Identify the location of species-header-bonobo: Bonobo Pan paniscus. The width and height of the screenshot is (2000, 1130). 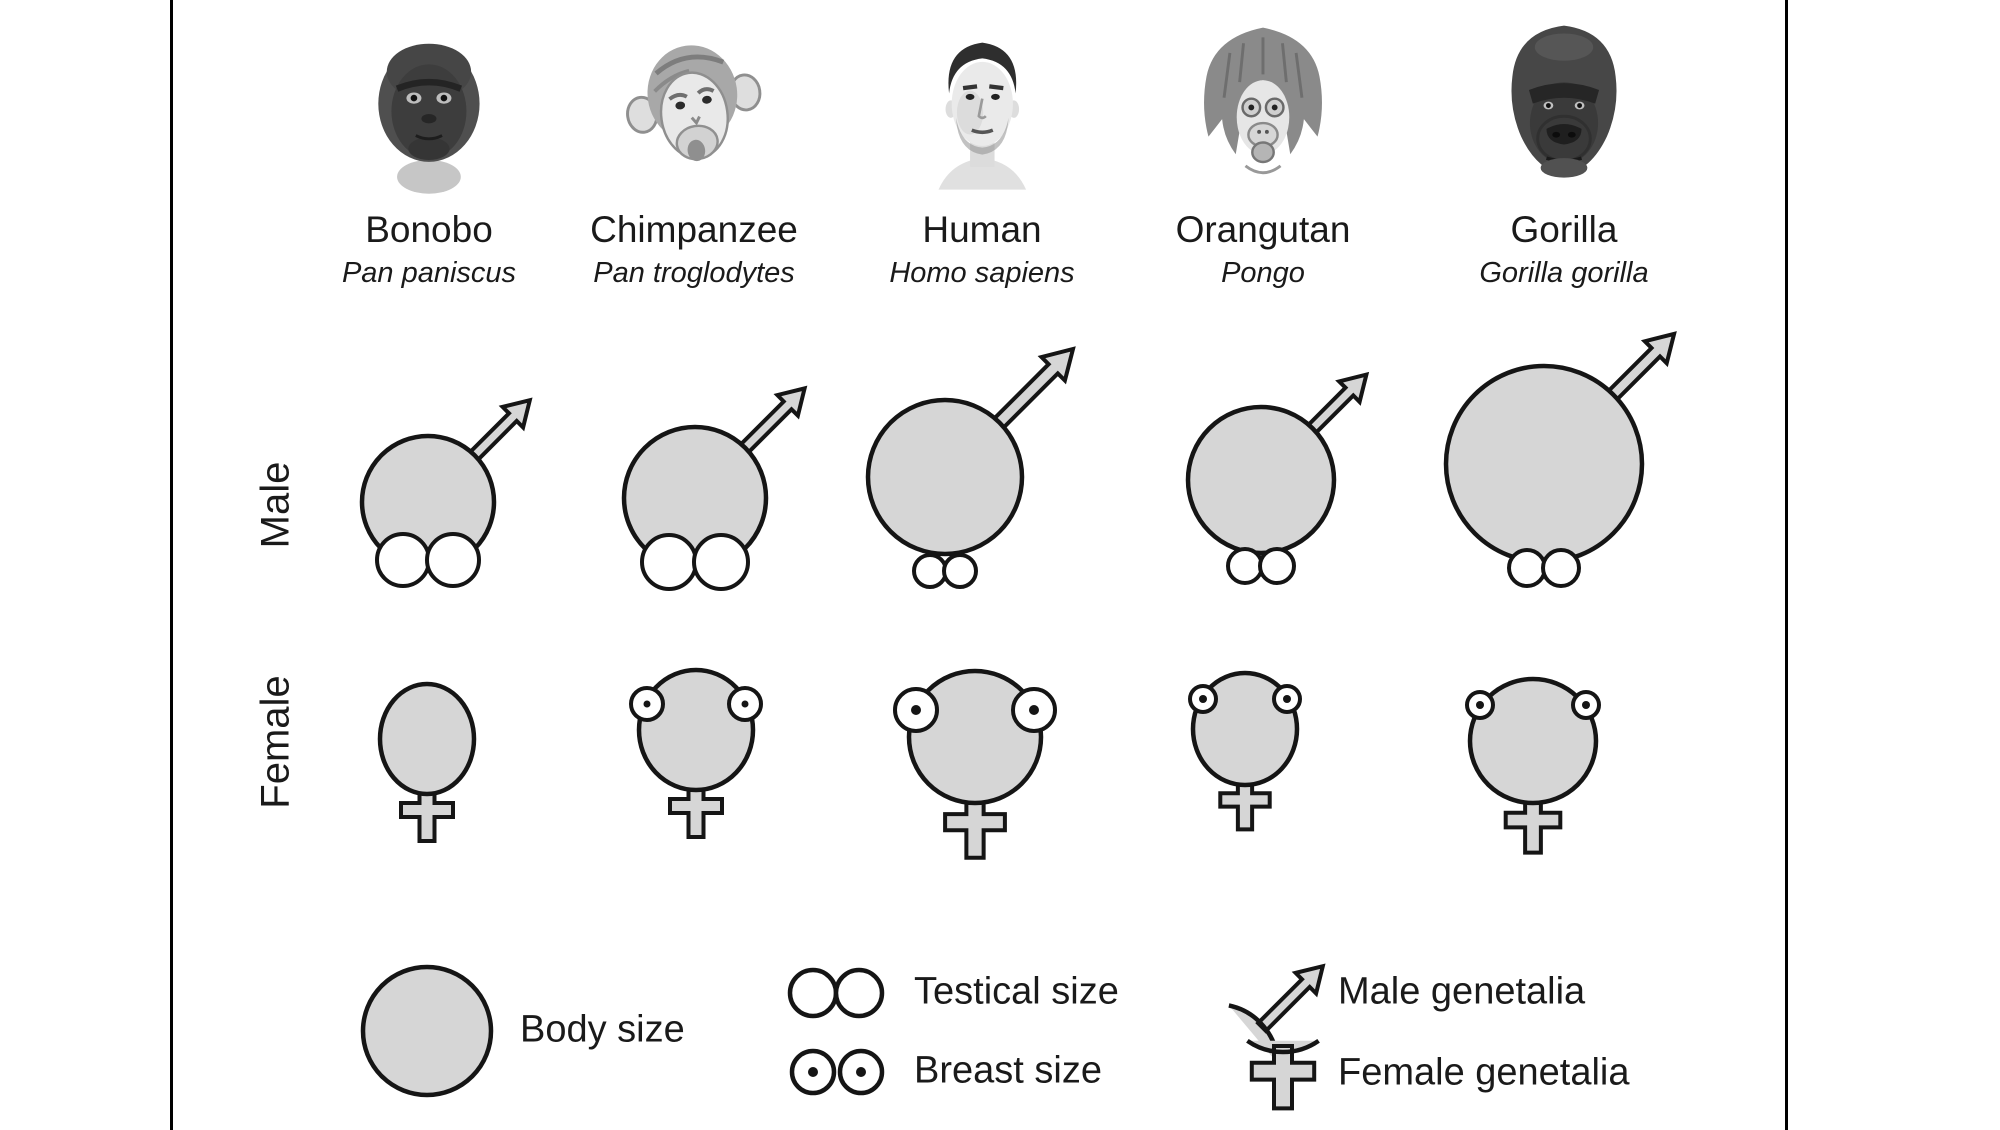
(429, 152).